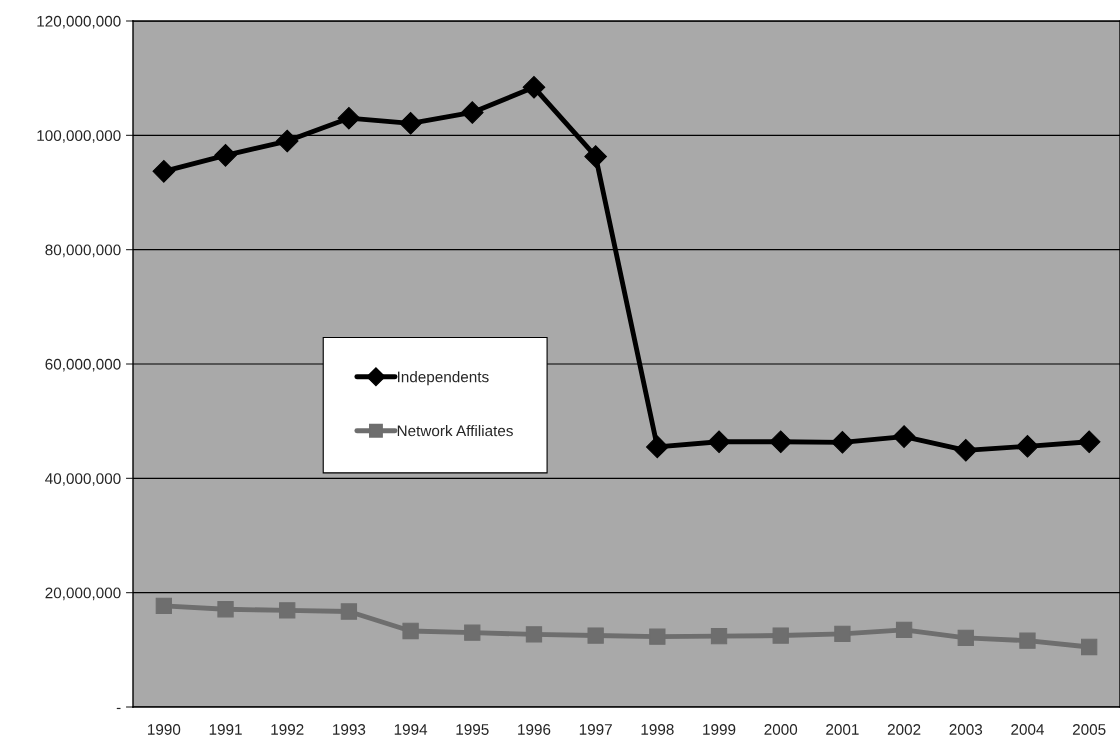 This screenshot has height=740, width=1120. What do you see at coordinates (83, 365) in the screenshot?
I see `y-tick-label: 60,000,000` at bounding box center [83, 365].